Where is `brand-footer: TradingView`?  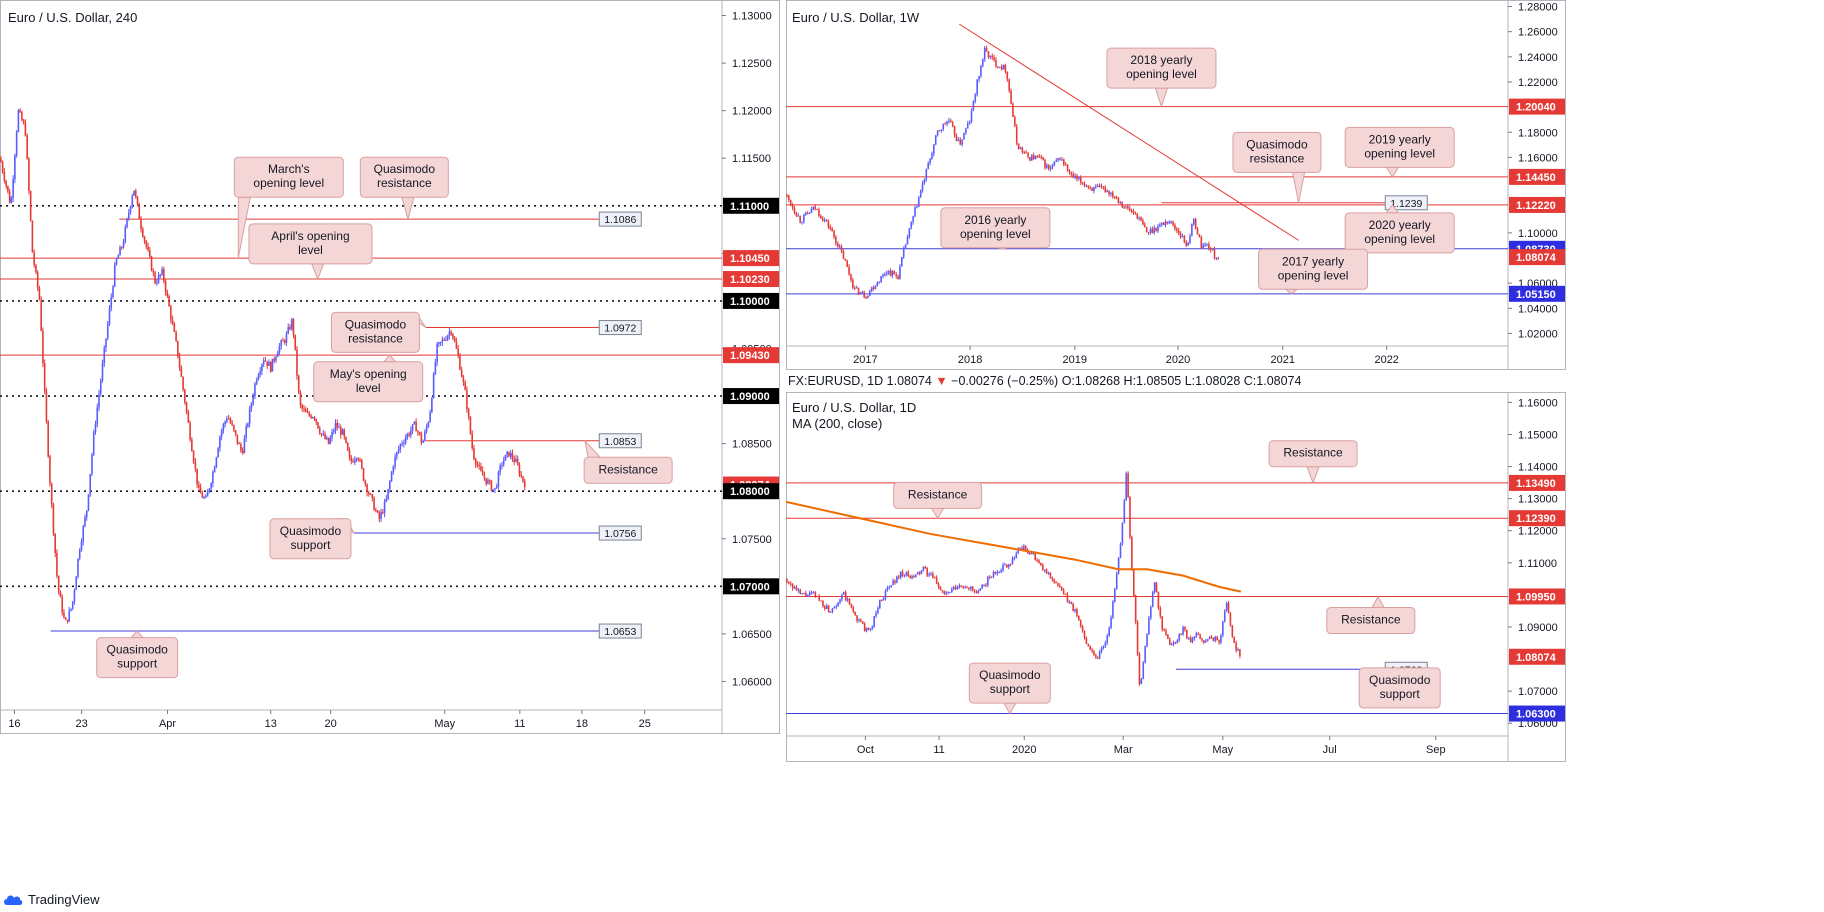 brand-footer: TradingView is located at coordinates (51, 899).